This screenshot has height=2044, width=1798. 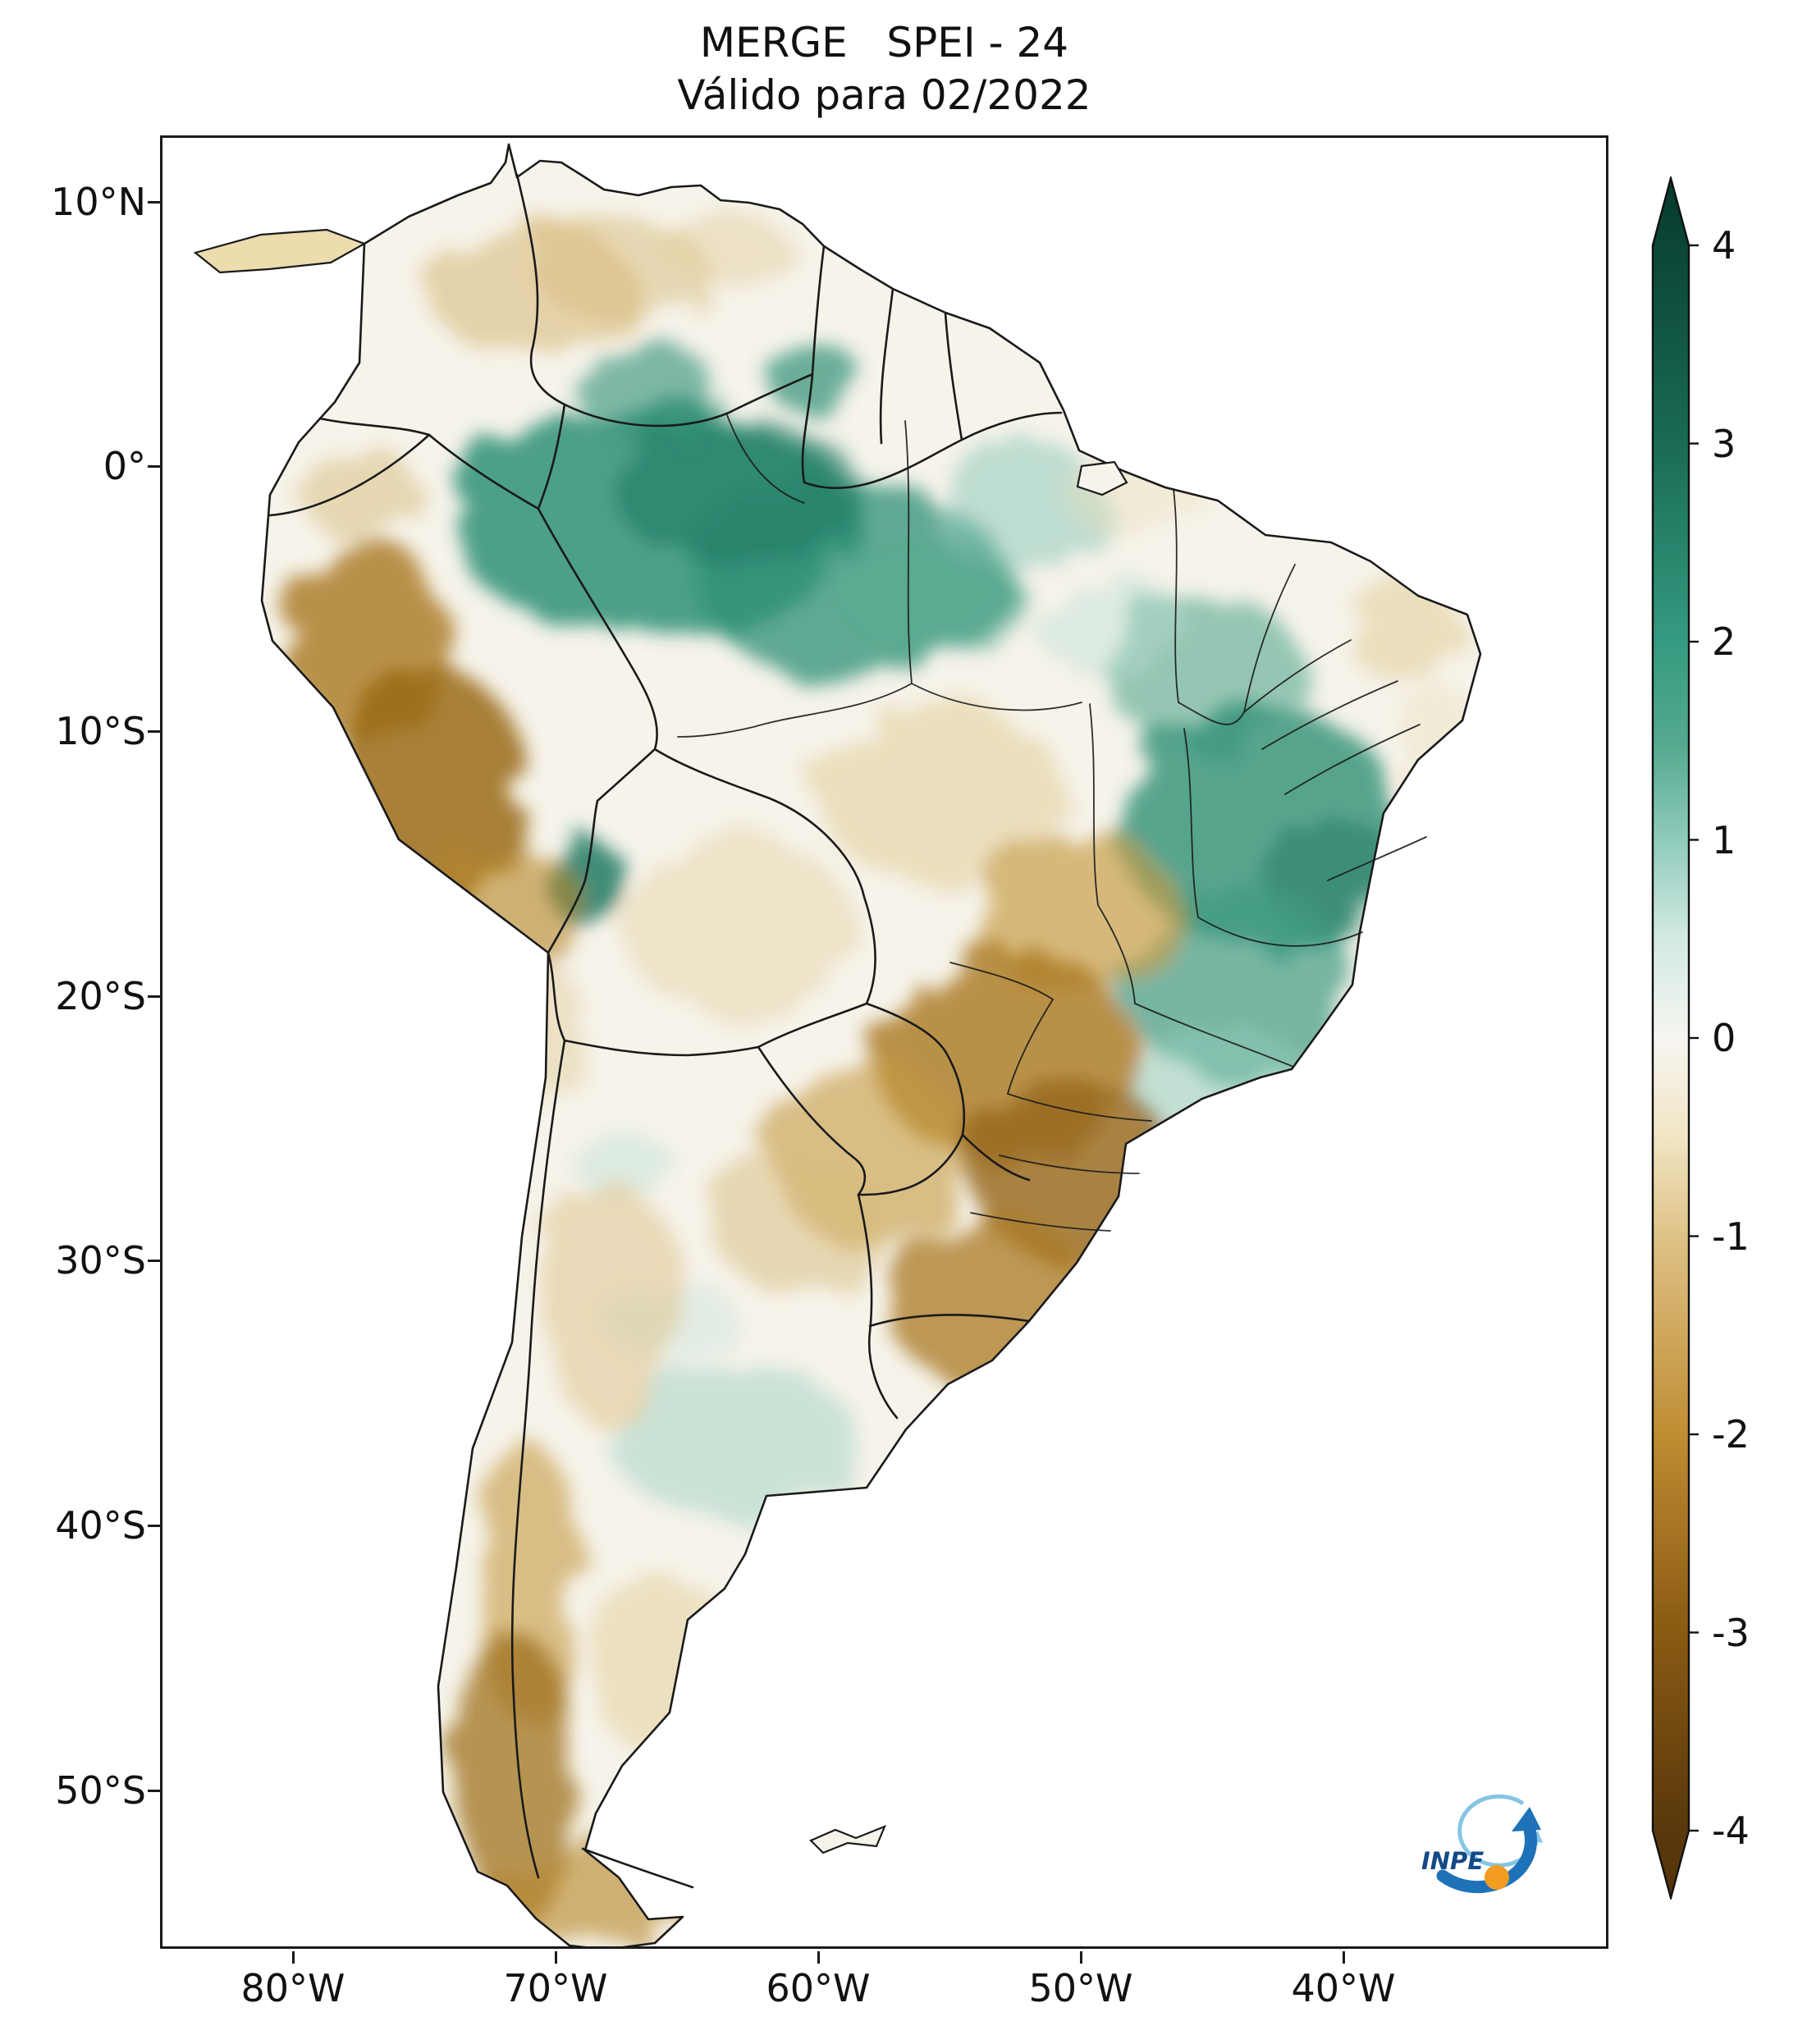 I want to click on y-tick-label-30s: 30°S, so click(x=100, y=1260).